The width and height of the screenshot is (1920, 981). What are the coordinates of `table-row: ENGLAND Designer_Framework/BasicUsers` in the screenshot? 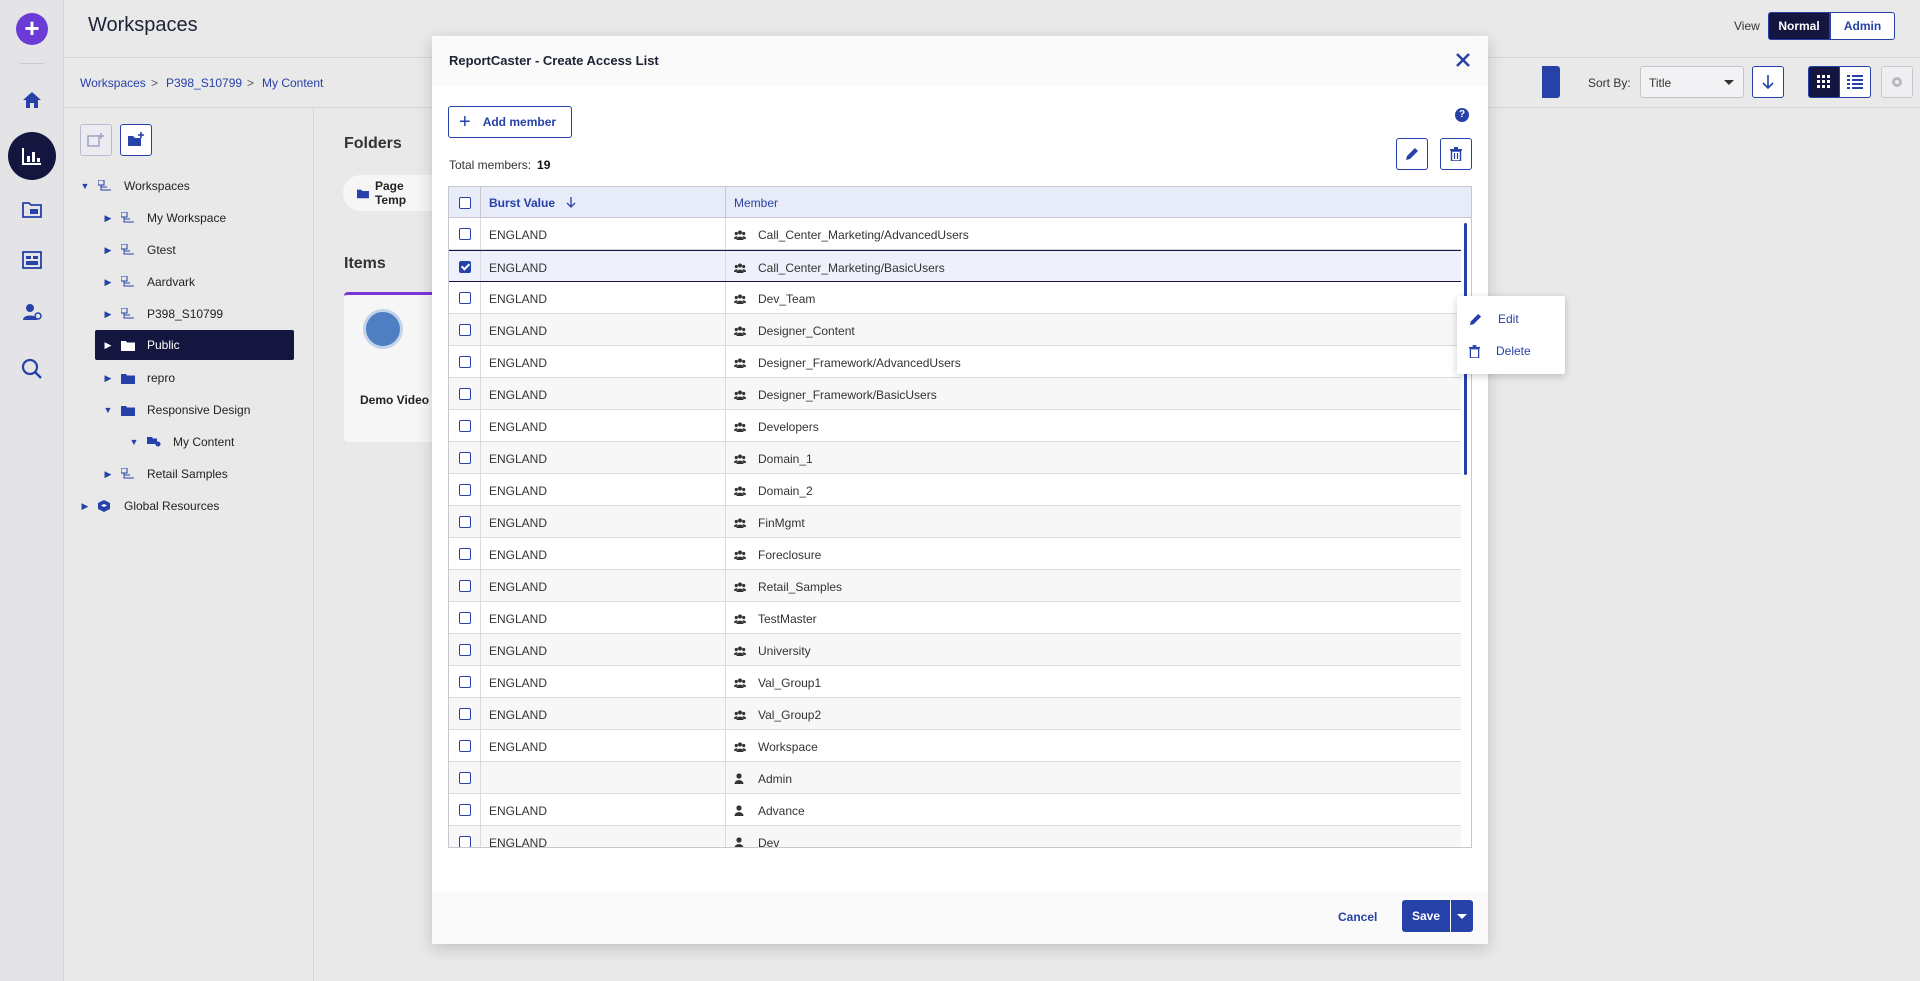 It's located at (955, 394).